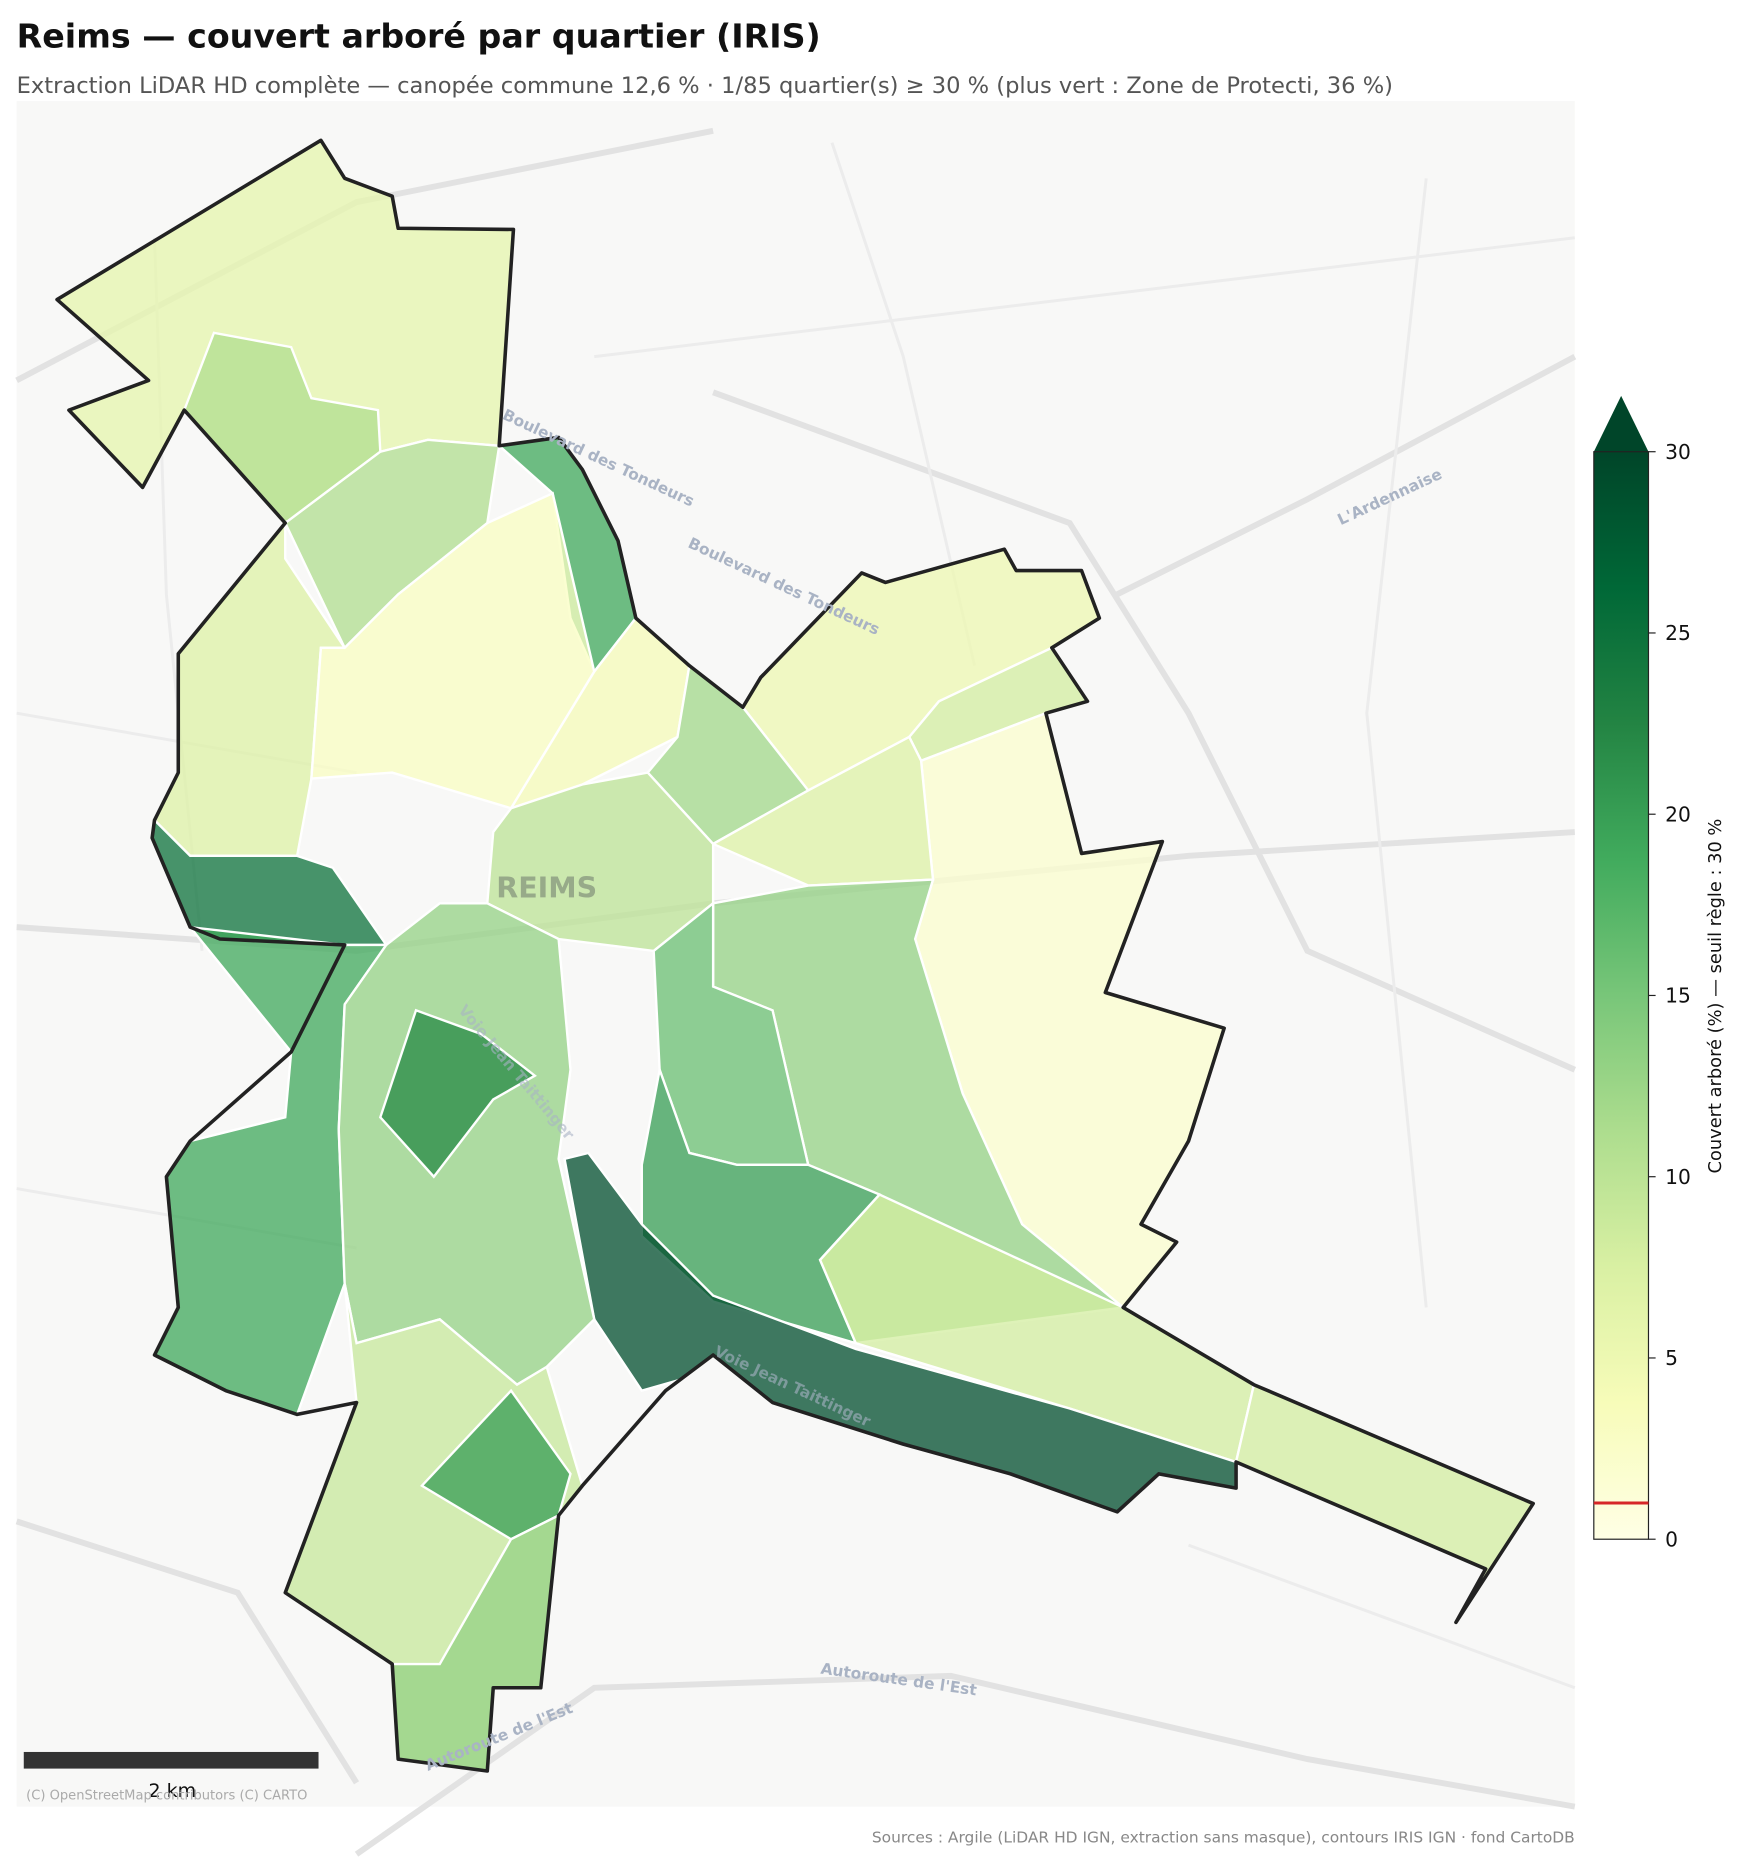 Image resolution: width=1740 pixels, height=1863 pixels. I want to click on colorbar-tick-label: 5, so click(1671, 1358).